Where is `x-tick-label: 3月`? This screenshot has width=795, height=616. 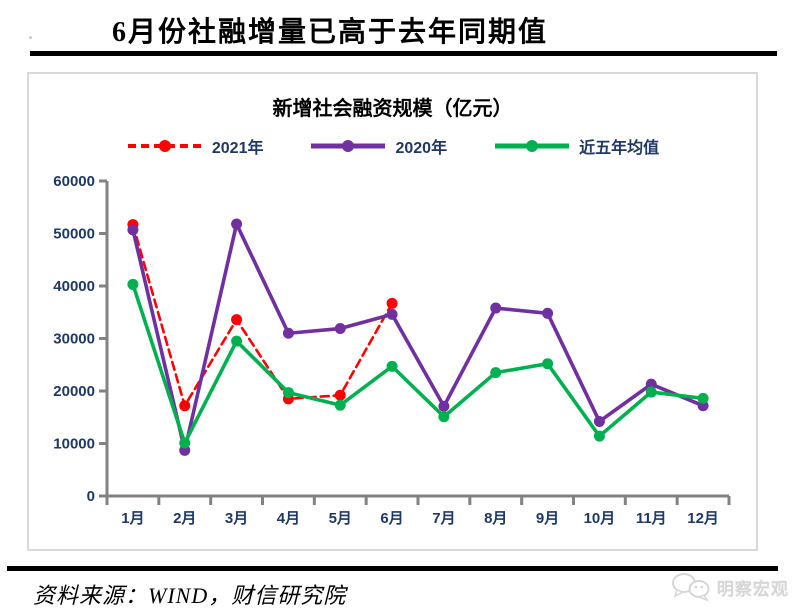 x-tick-label: 3月 is located at coordinates (236, 518).